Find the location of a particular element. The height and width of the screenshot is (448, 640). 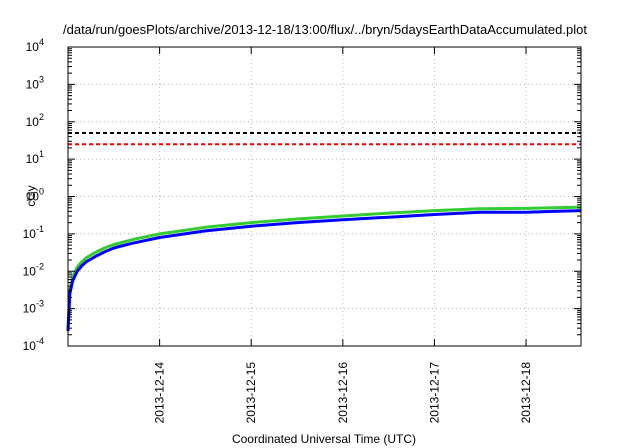

y-tick-label: 10³ is located at coordinates (35, 82).